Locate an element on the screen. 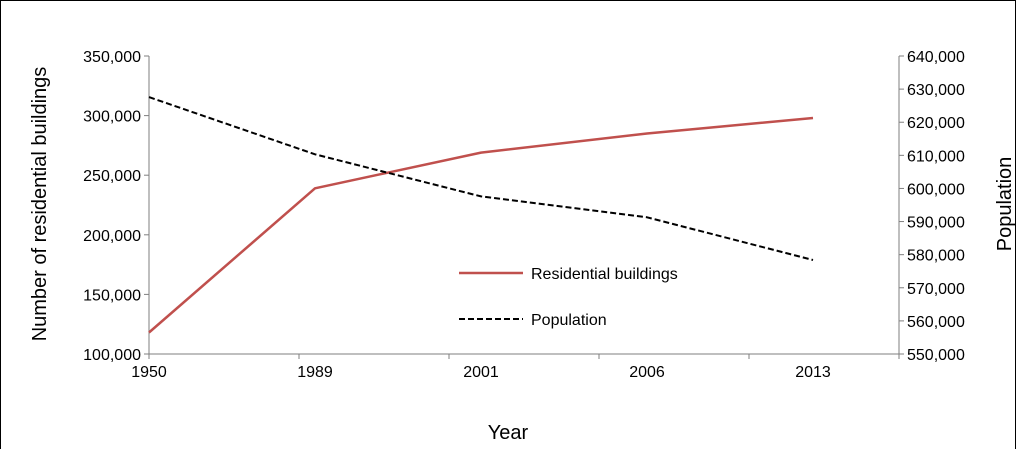  legend-label: Residential buildings is located at coordinates (604, 274).